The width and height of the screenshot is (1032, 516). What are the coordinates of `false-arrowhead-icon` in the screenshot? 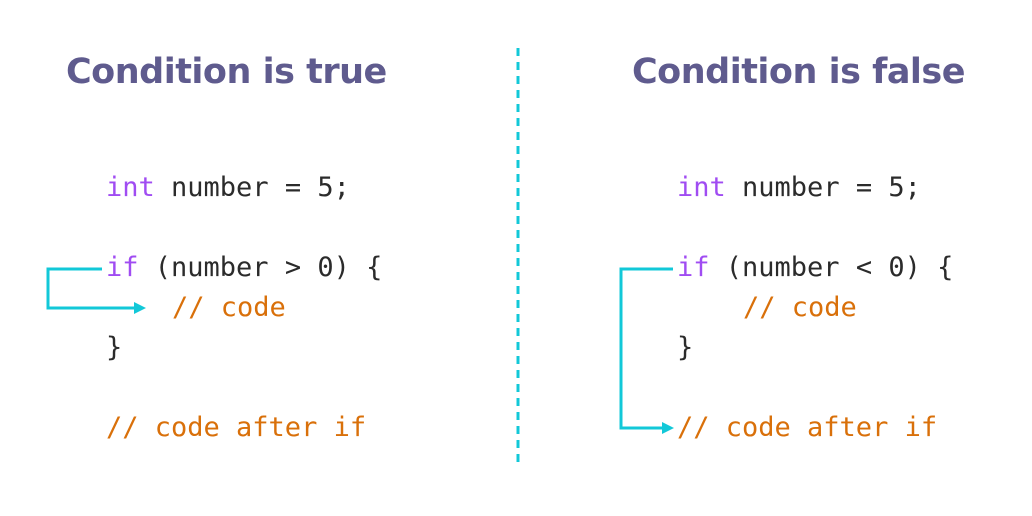 It's located at (668, 428).